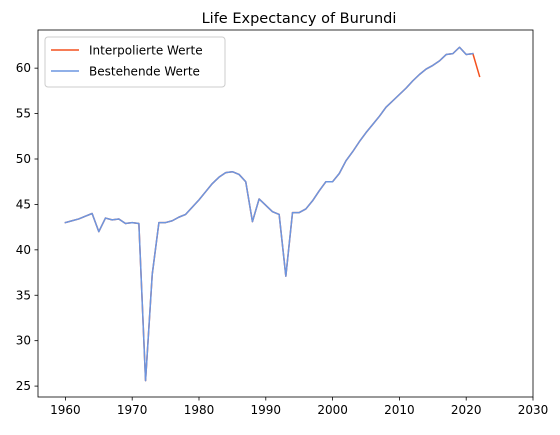  I want to click on legend: Interpolierte Werte Bestehende Werte, so click(135, 62).